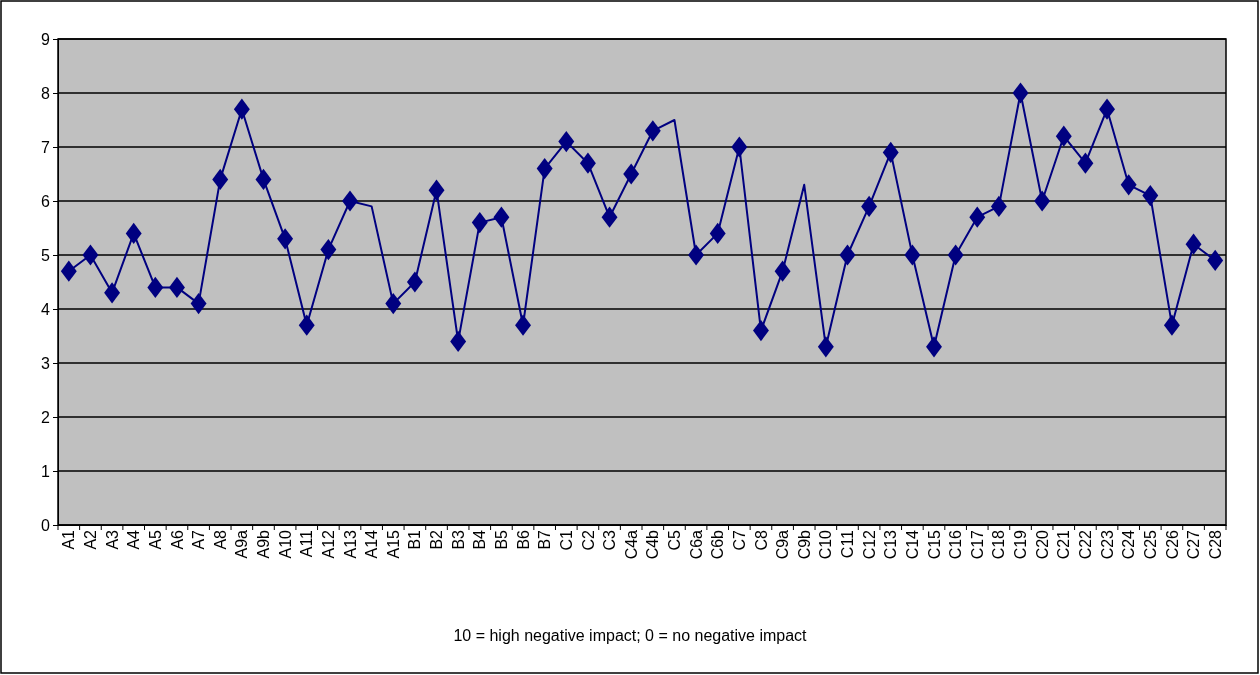  What do you see at coordinates (1215, 544) in the screenshot?
I see `x-tick-label: C28` at bounding box center [1215, 544].